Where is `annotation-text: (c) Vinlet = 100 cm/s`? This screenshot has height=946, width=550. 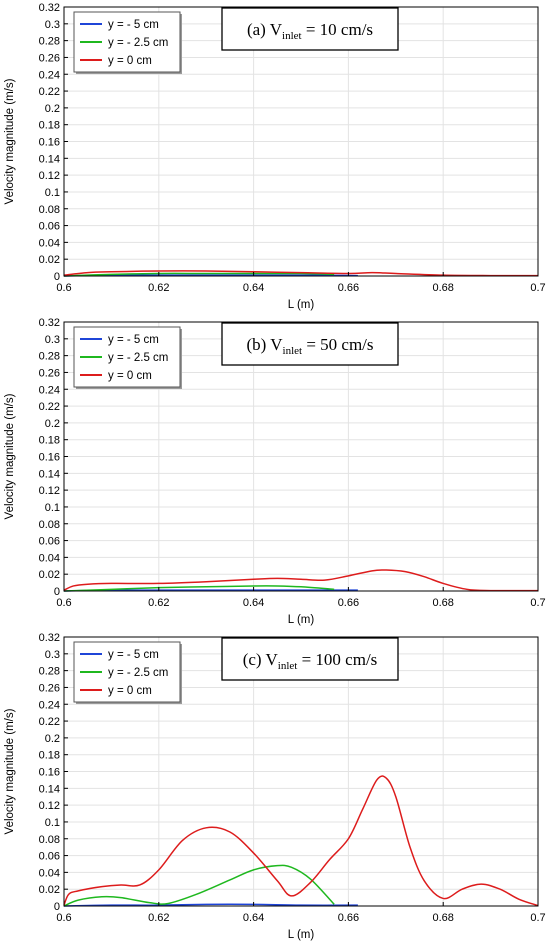
annotation-text: (c) Vinlet = 100 cm/s is located at coordinates (310, 661).